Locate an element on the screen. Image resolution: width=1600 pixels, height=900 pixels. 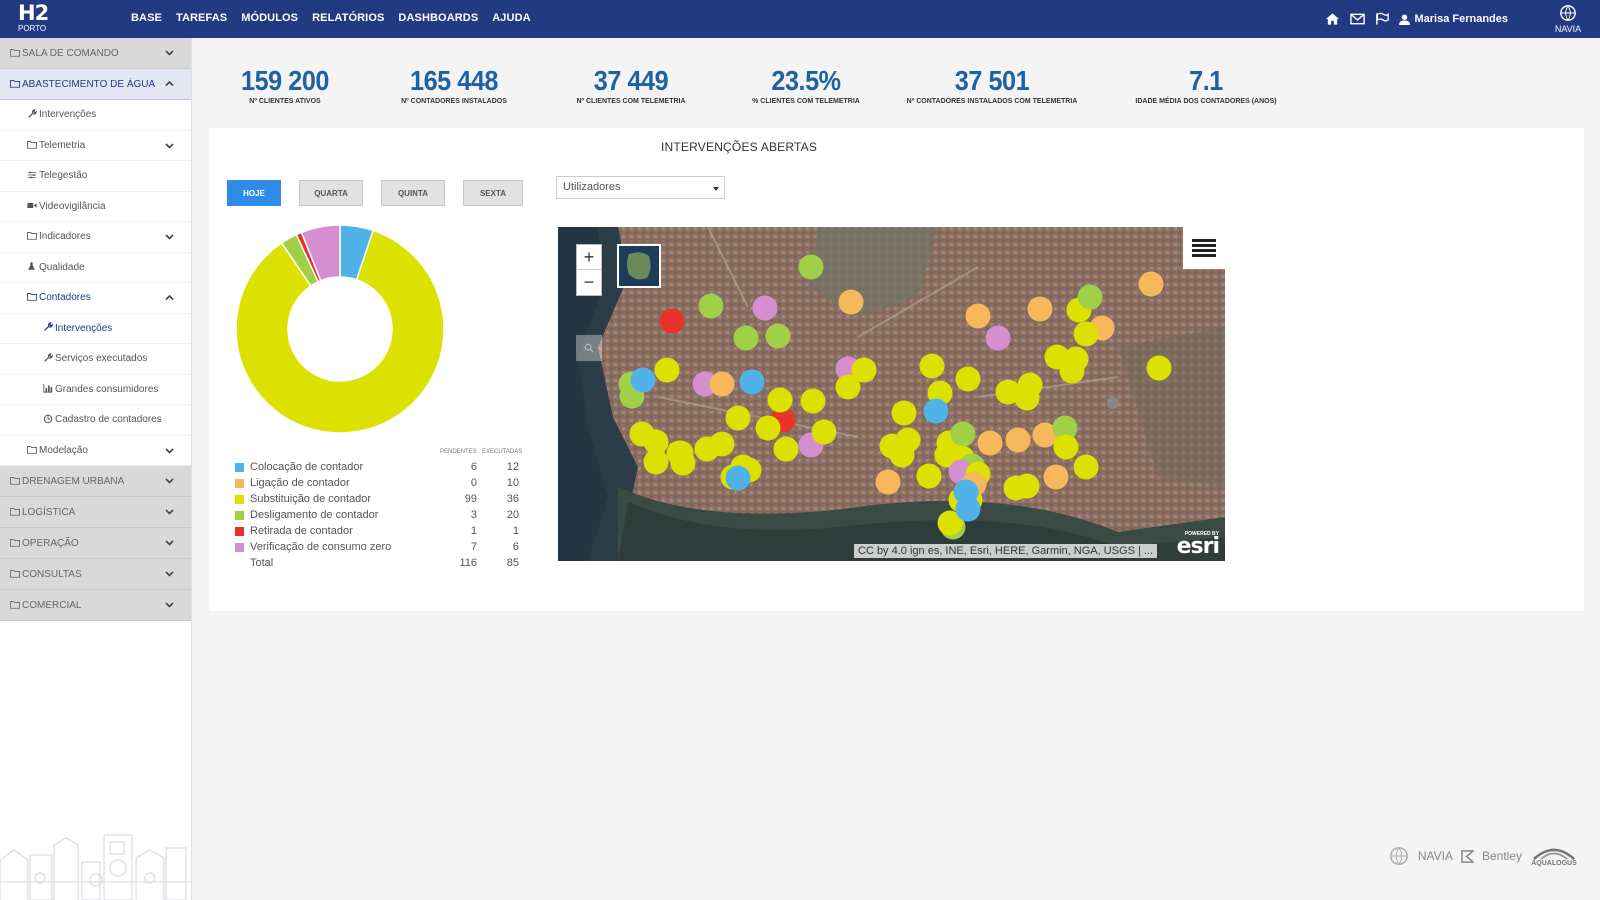
nav-modulos: MÓDULOS is located at coordinates (270, 18).